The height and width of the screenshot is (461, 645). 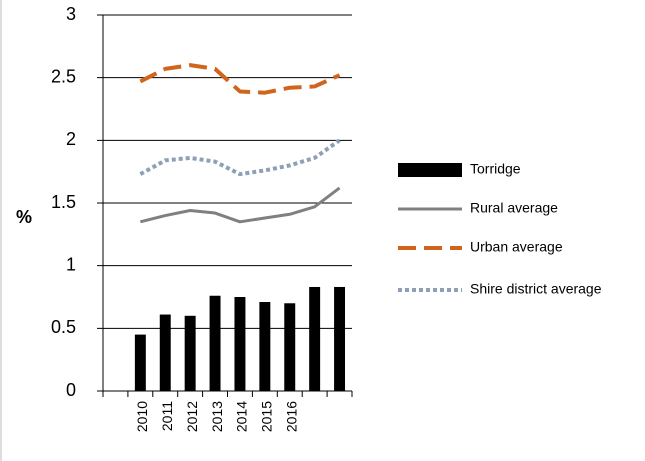 I want to click on legend-swatch, so click(x=430, y=170).